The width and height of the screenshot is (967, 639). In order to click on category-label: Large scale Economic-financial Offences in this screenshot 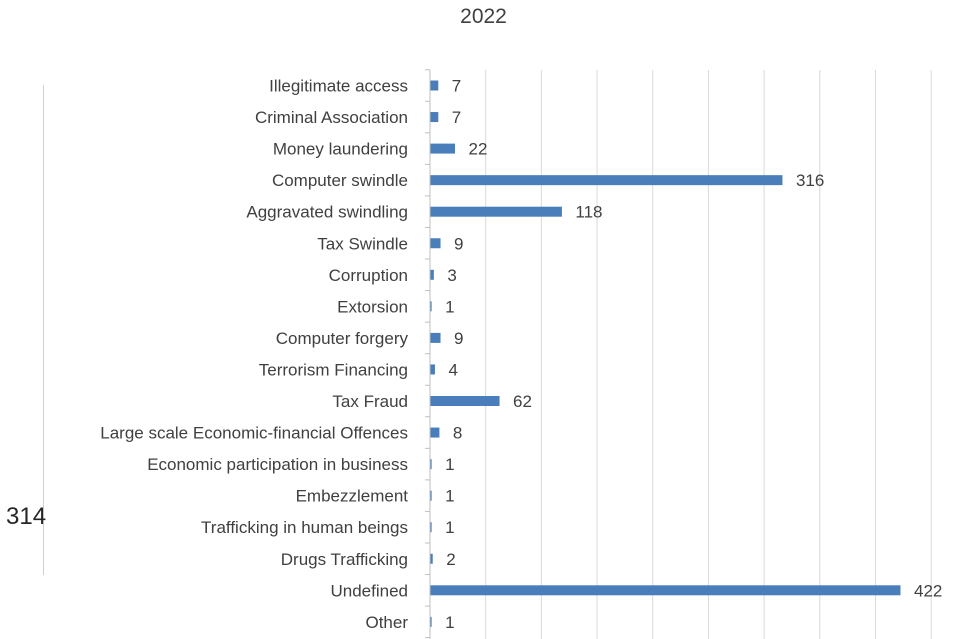, I will do `click(254, 433)`.